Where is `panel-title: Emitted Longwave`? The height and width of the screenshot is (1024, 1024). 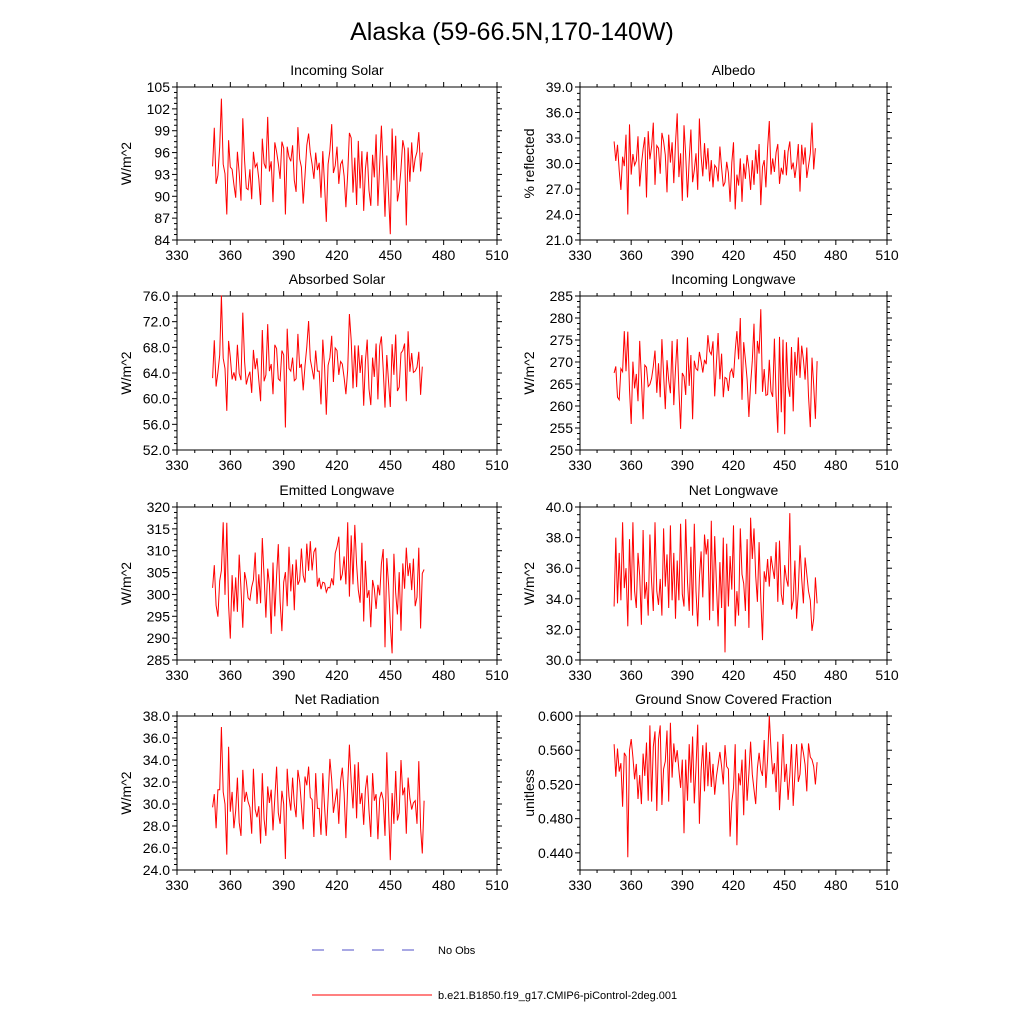 panel-title: Emitted Longwave is located at coordinates (336, 490).